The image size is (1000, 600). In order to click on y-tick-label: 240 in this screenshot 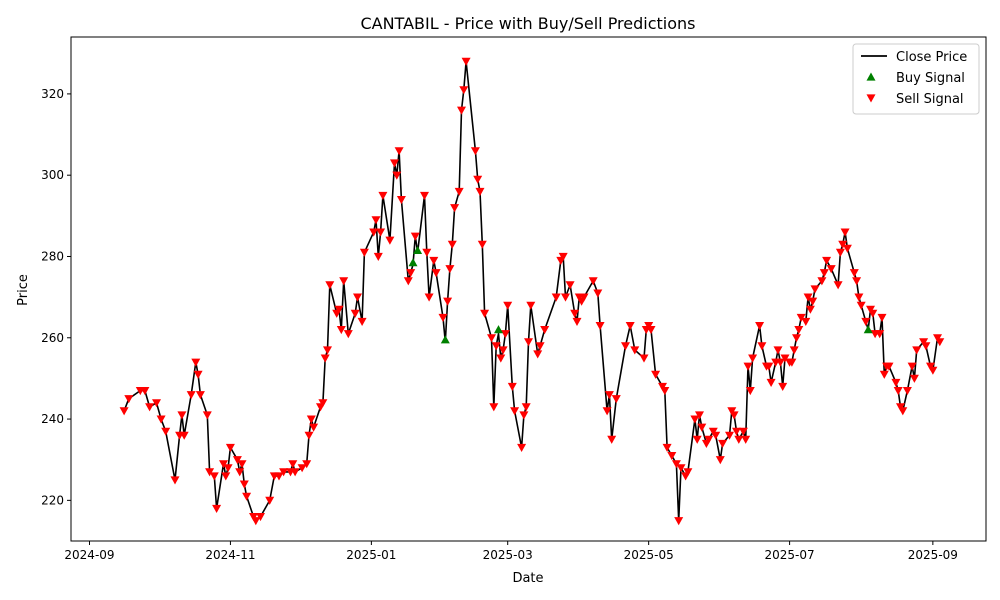, I will do `click(52, 419)`.